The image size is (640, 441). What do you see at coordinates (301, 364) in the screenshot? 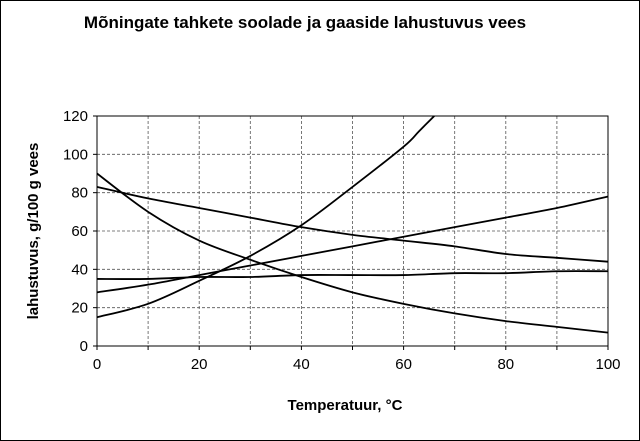
I see `x-tick-label: 40` at bounding box center [301, 364].